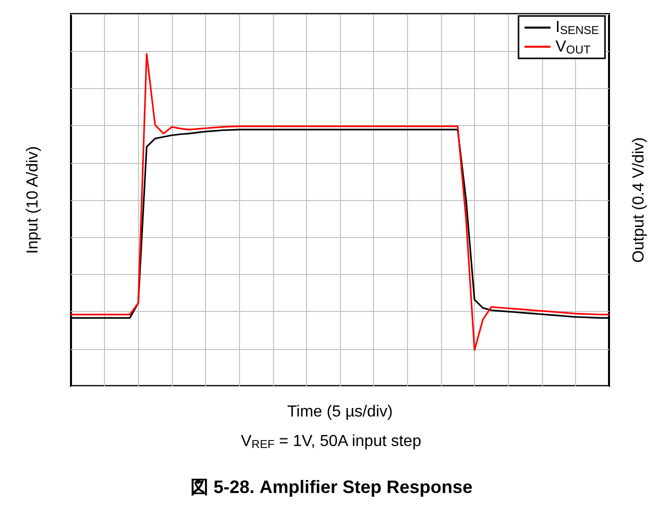 The width and height of the screenshot is (663, 506). Describe the element at coordinates (639, 200) in the screenshot. I see `y2-axis-title: Output (0.4 V/div)` at that location.